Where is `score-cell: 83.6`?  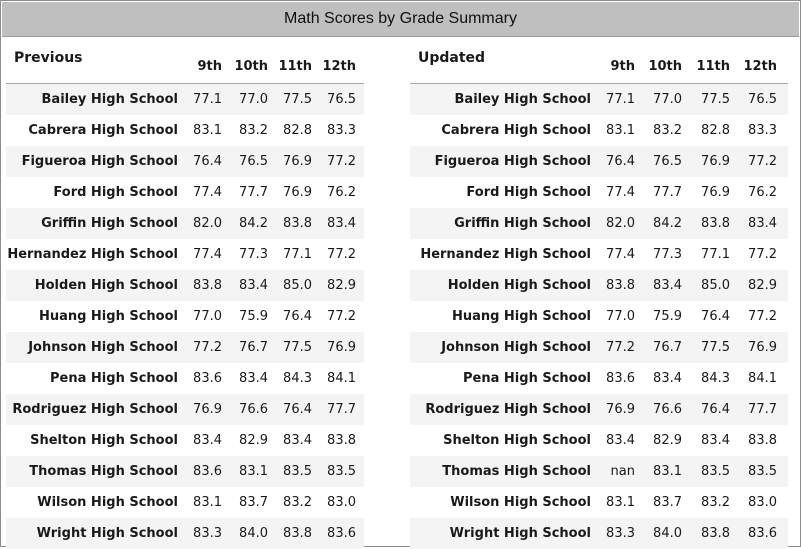 score-cell: 83.6 is located at coordinates (620, 378).